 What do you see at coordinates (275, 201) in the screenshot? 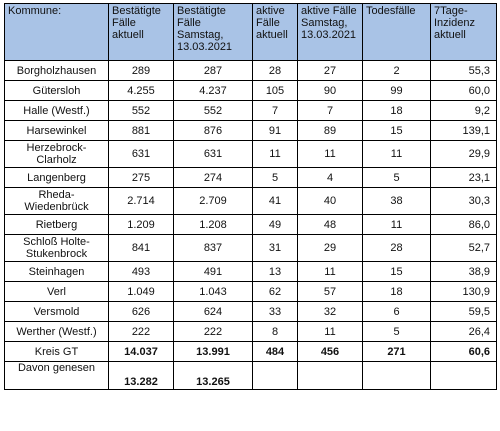
I see `cell-aktiv-aktuell: 41` at bounding box center [275, 201].